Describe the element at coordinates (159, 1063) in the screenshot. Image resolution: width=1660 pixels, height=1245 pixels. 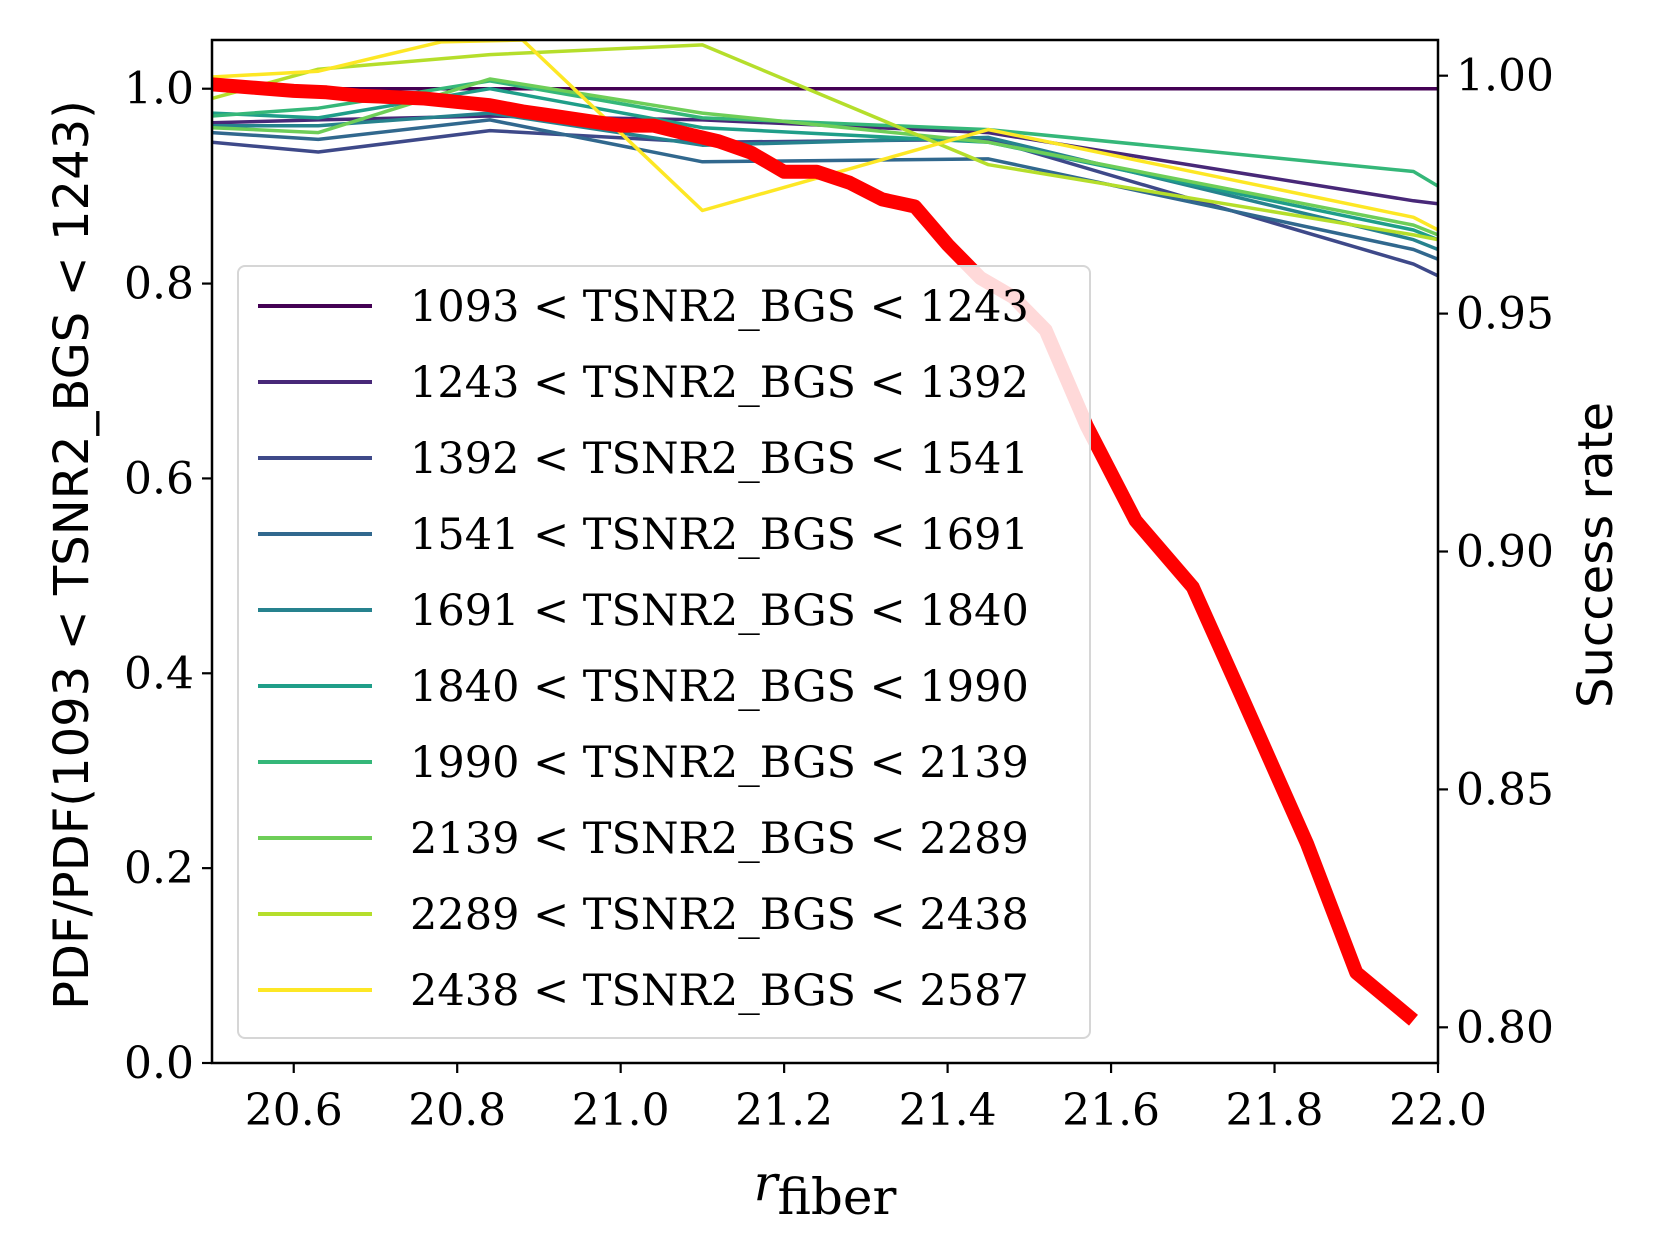
I see `y-left-tick-label: 0.0` at that location.